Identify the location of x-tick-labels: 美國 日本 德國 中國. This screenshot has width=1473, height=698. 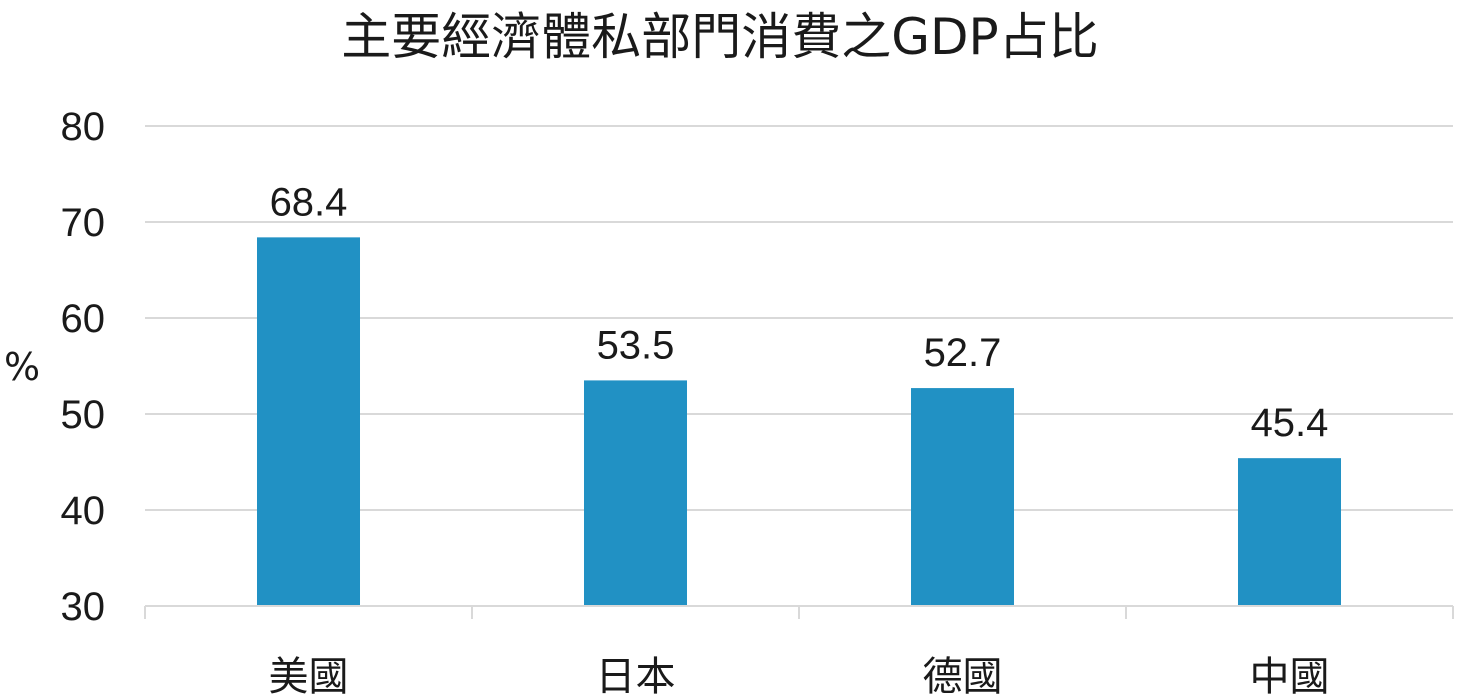
(799, 676).